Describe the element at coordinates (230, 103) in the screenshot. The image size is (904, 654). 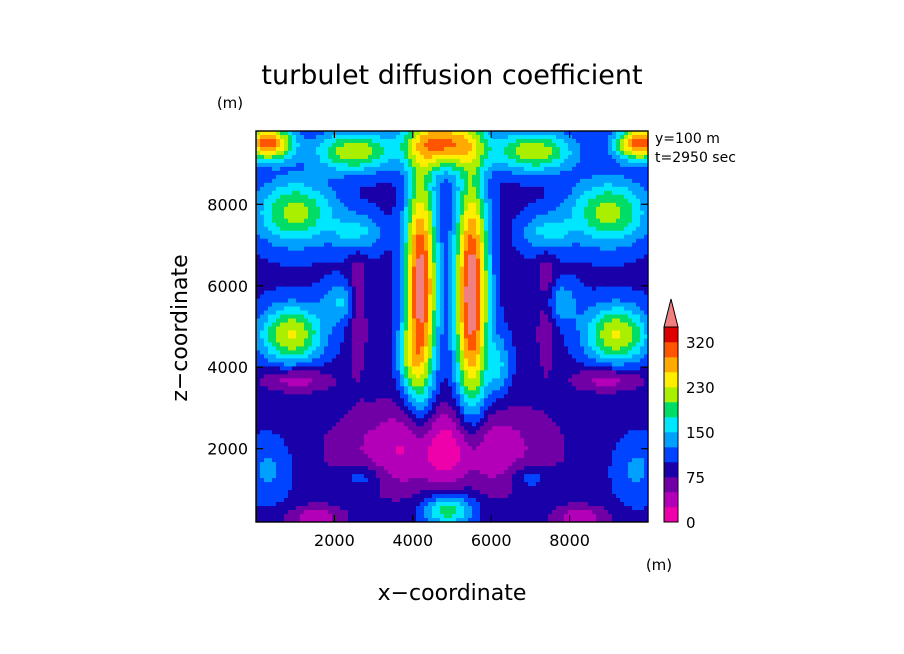
I see `y-unit-label: (m)` at that location.